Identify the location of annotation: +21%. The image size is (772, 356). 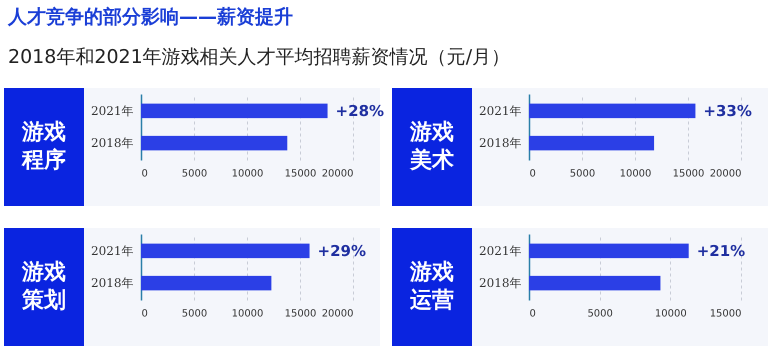
(721, 251).